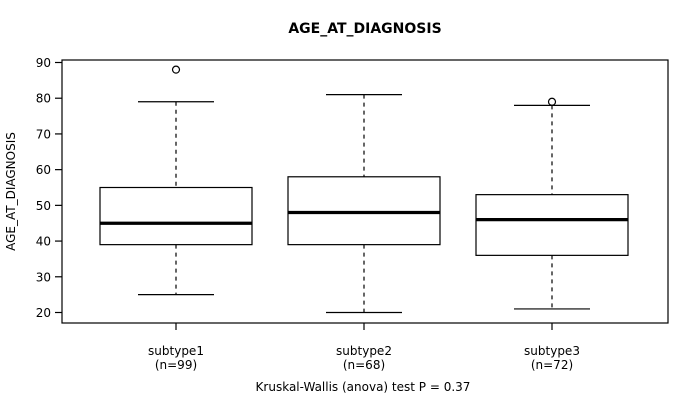 This screenshot has height=400, width=700. Describe the element at coordinates (43, 63) in the screenshot. I see `y-tick-label-90: 90` at that location.